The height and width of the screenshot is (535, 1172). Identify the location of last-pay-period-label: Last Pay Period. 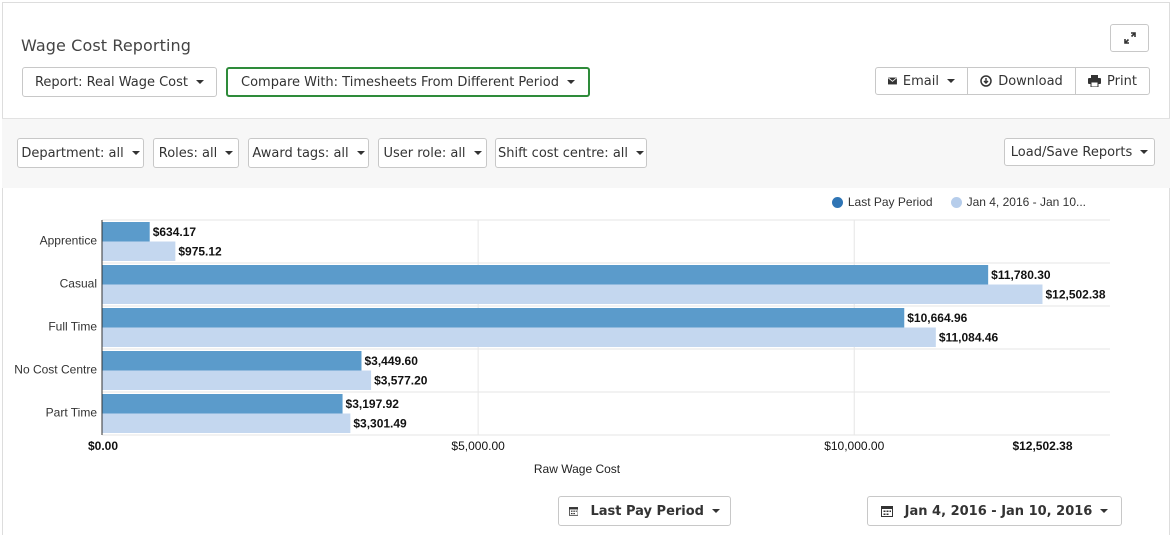
(647, 511).